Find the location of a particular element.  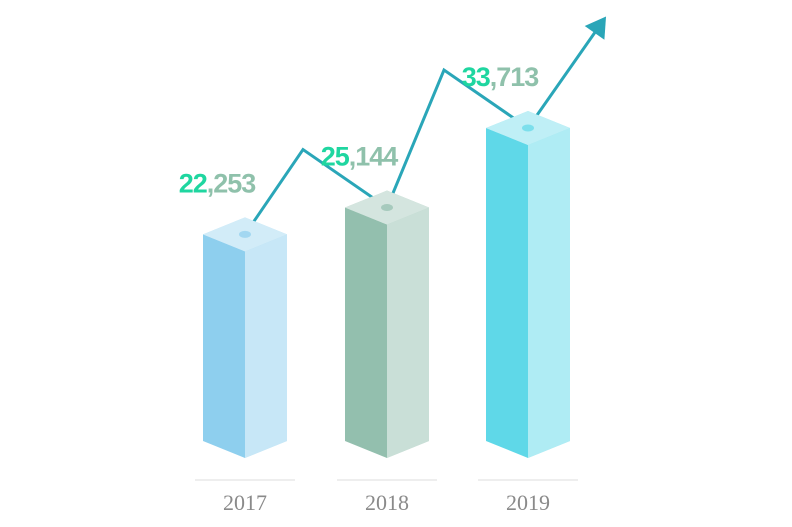

value-label-part: ,253 is located at coordinates (232, 183).